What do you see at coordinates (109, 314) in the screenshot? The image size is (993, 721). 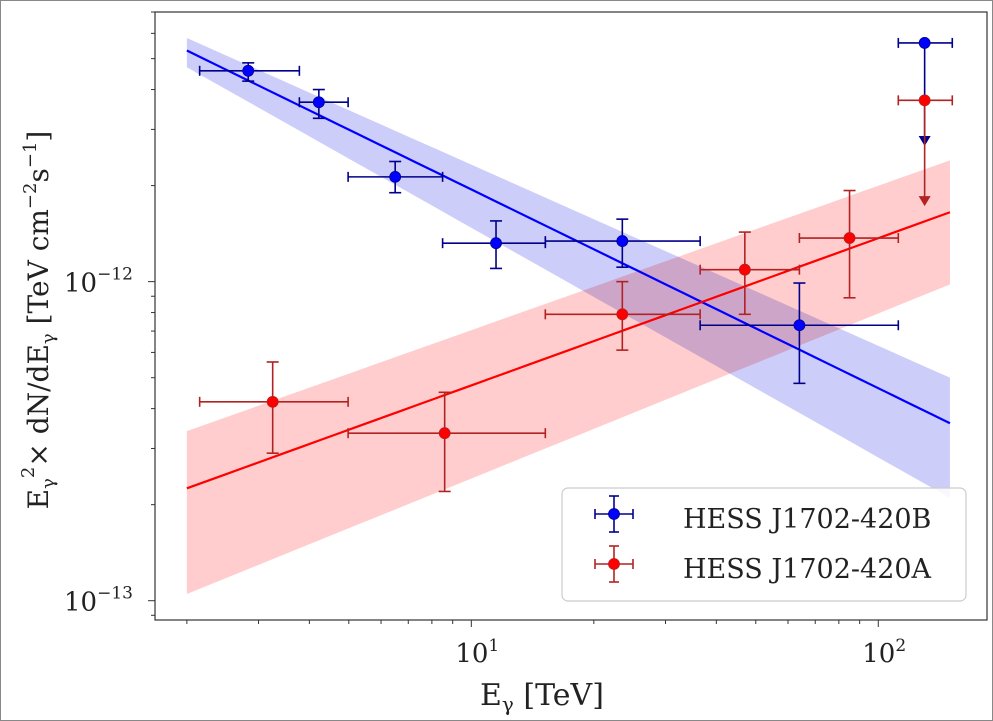 I see `y-axis-ticks: 10−12 10−13` at bounding box center [109, 314].